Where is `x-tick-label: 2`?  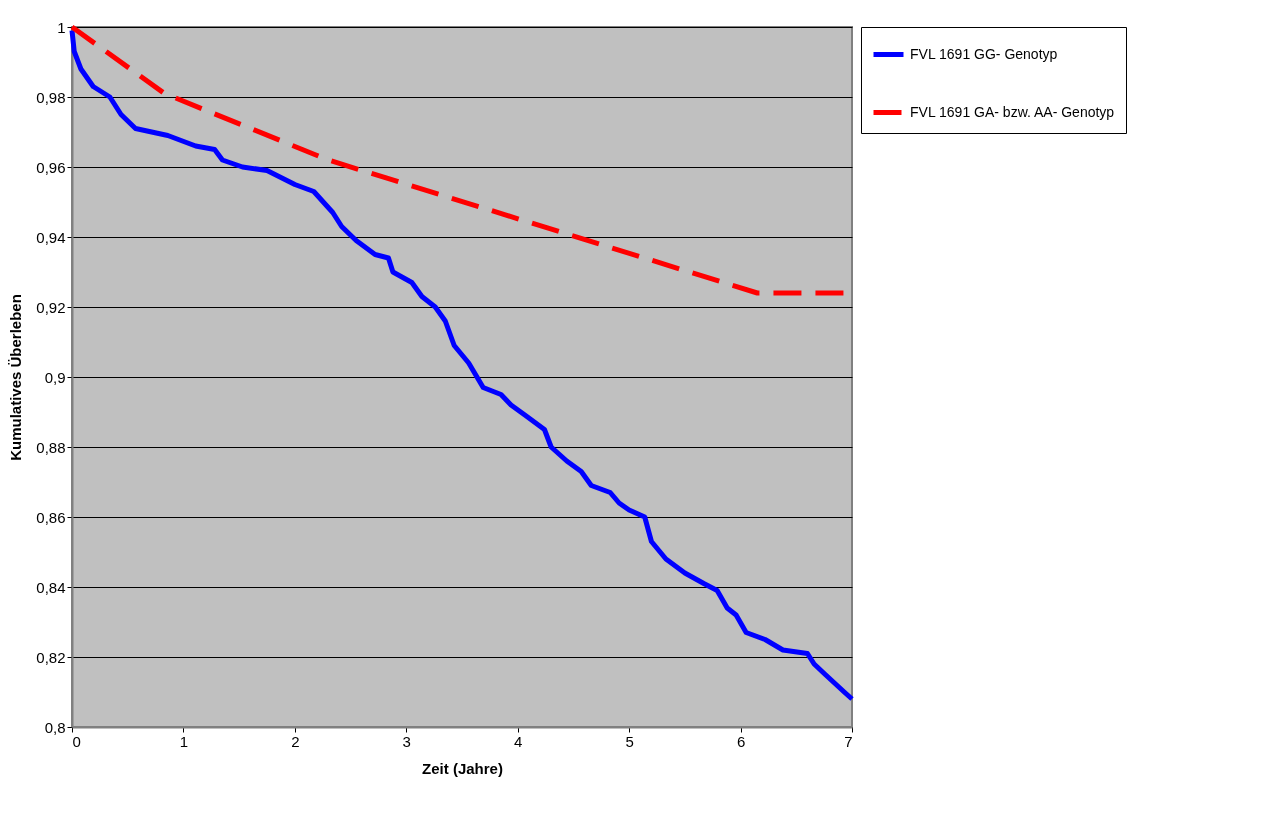
x-tick-label: 2 is located at coordinates (295, 741).